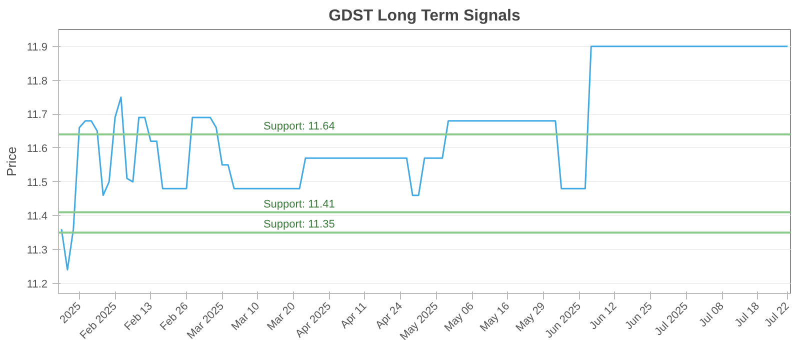 This screenshot has width=800, height=350. I want to click on x-tick-label: Jun 12, so click(603, 316).